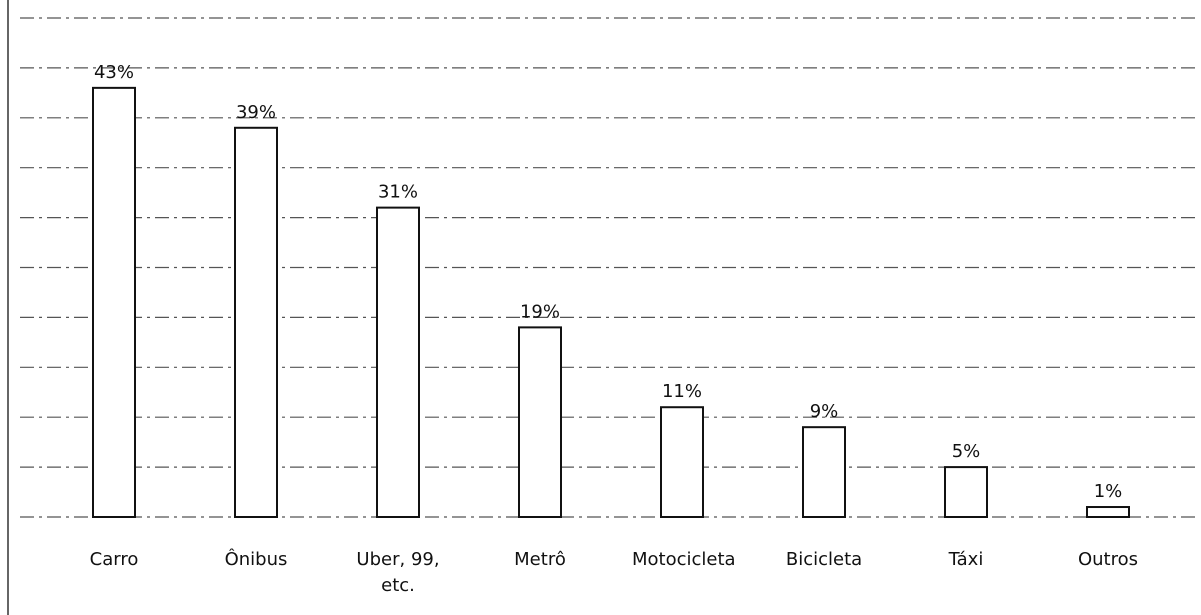 This screenshot has height=615, width=1201. I want to click on data-label: 11%, so click(682, 391).